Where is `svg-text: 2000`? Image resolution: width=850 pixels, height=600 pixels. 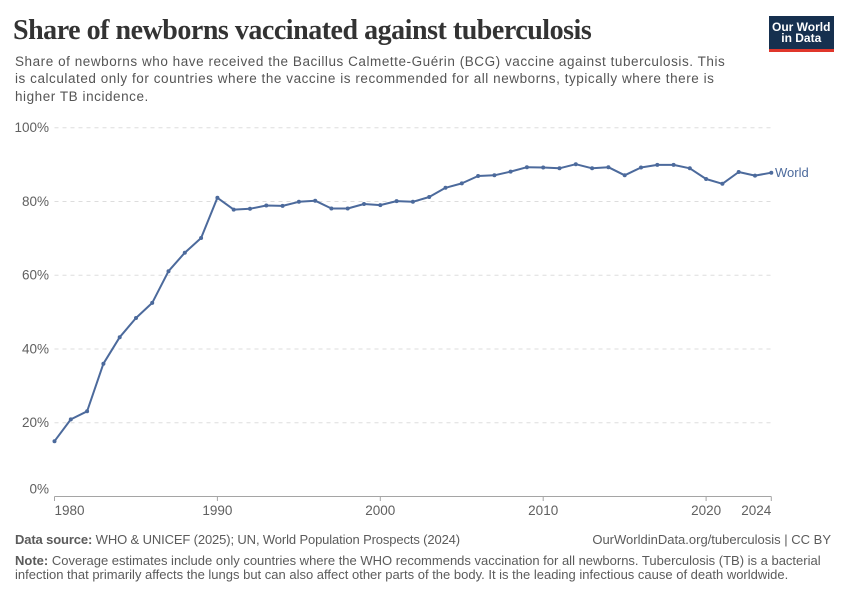 svg-text: 2000 is located at coordinates (380, 510).